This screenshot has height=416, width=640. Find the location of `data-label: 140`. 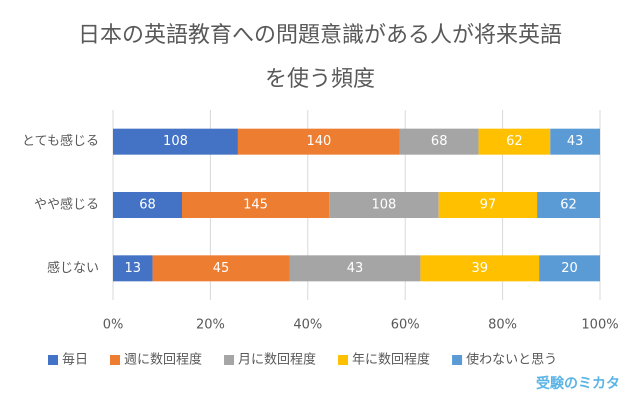

data-label: 140 is located at coordinates (318, 141).